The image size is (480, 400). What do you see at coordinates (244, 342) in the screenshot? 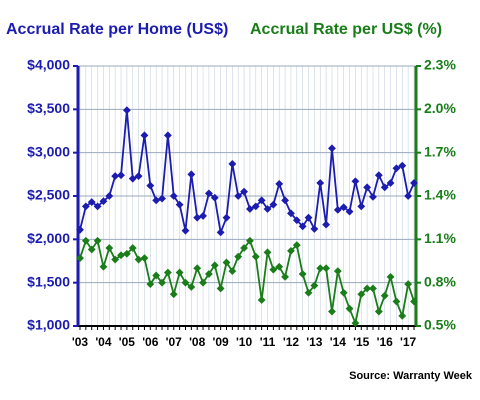
I see `x-tick-label: '10` at bounding box center [244, 342].